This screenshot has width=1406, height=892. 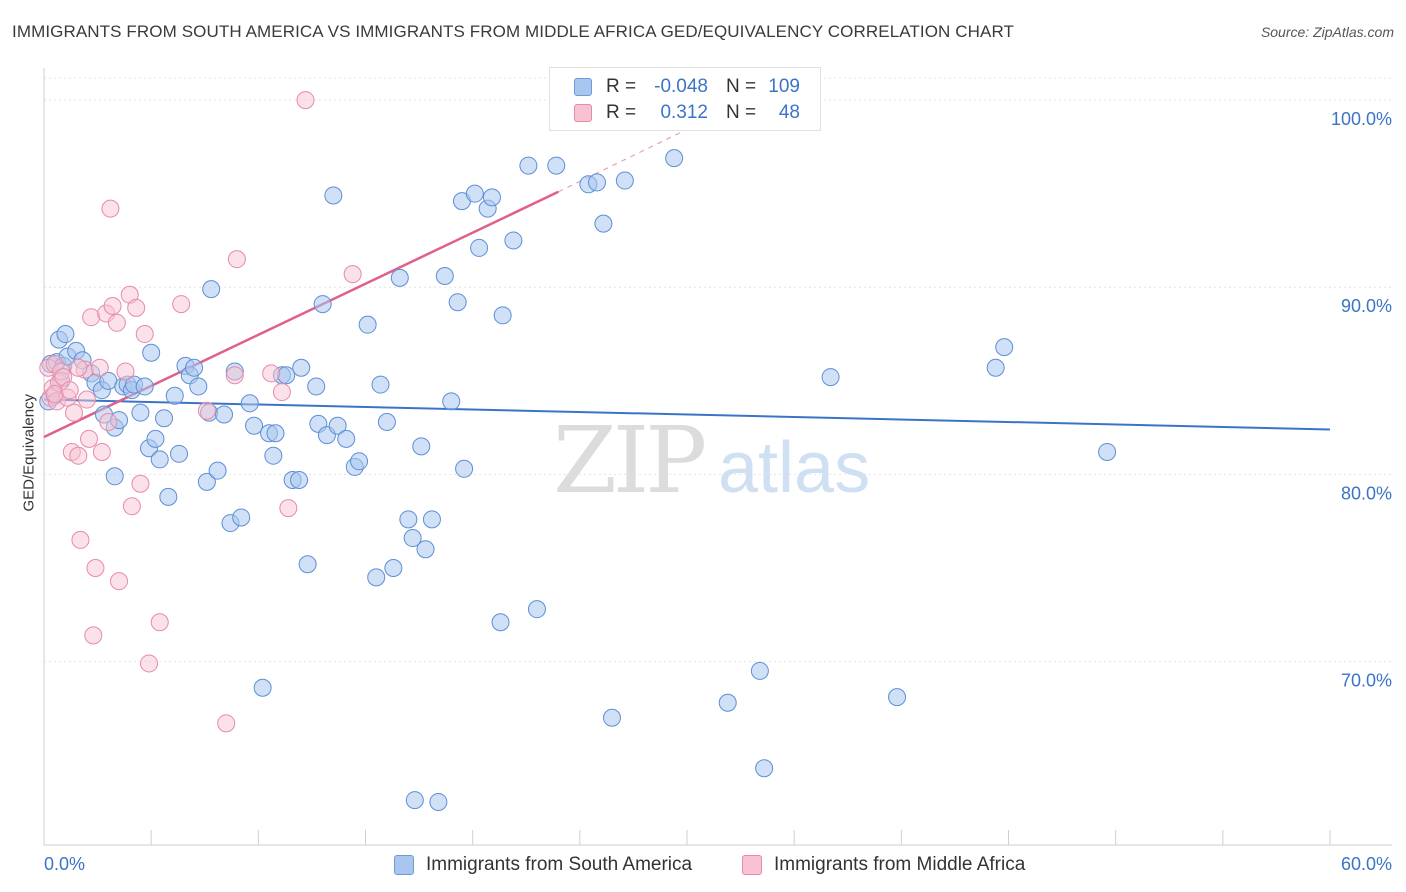 I want to click on y-tick-label: 100.0%, so click(x=1361, y=119).